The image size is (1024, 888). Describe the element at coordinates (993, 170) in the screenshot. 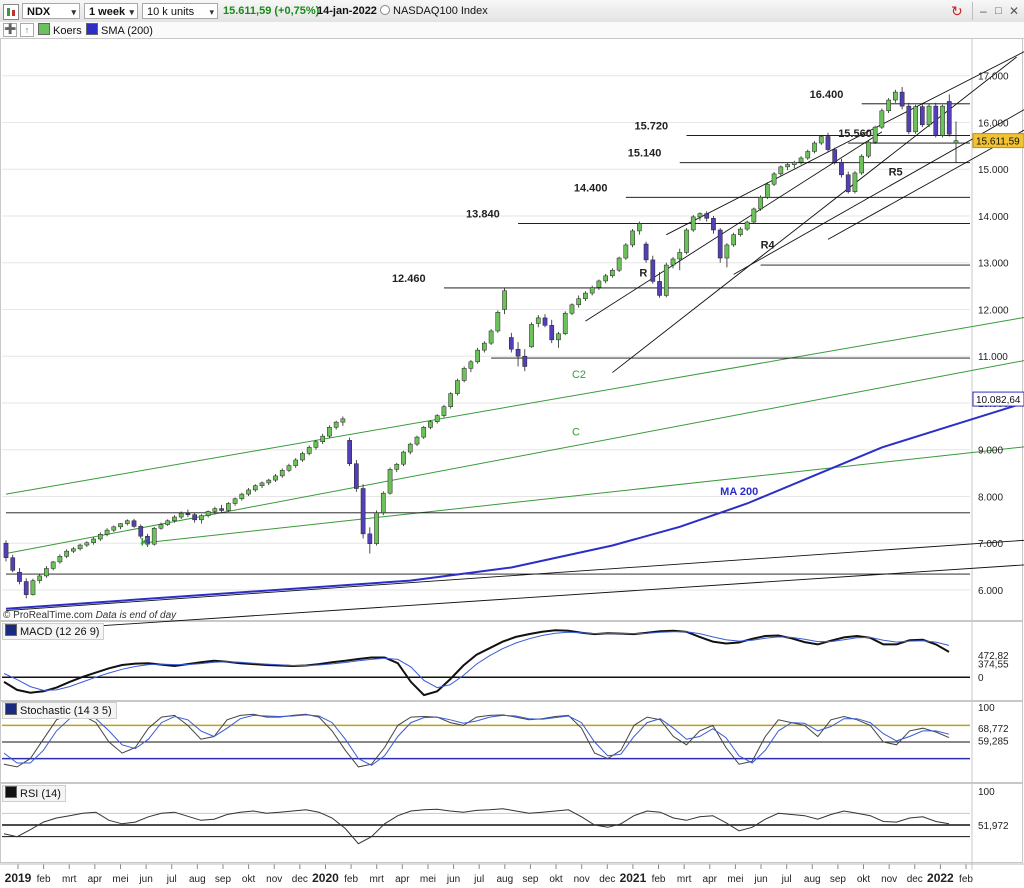

I see `y-tick-label: 15.000` at that location.